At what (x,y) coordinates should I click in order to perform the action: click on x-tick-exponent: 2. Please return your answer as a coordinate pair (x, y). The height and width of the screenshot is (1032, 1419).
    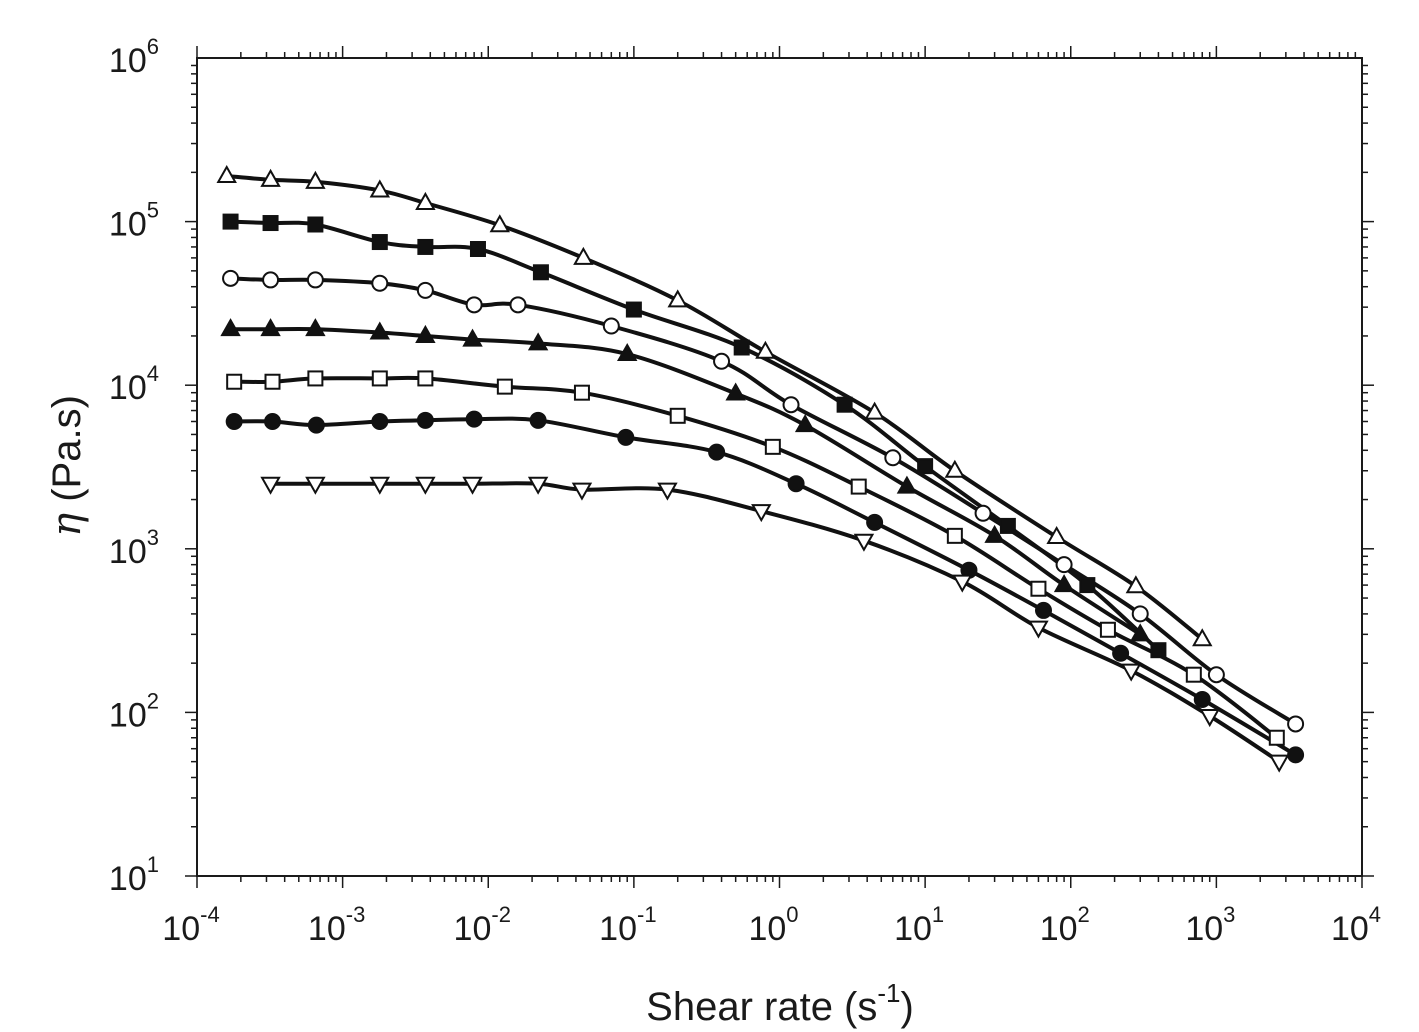
    Looking at the image, I should click on (1084, 914).